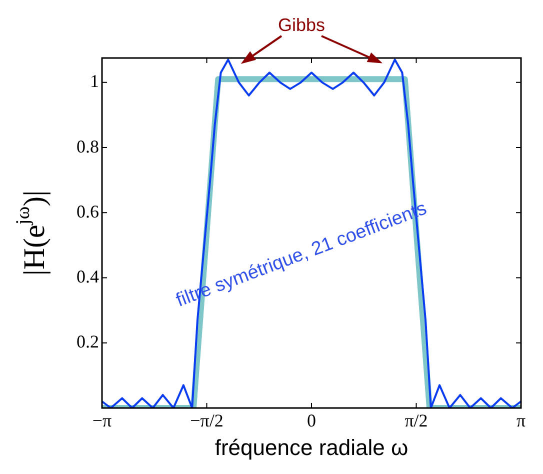 The width and height of the screenshot is (543, 474). I want to click on x-axis-title: fréquence radiale ω, so click(311, 447).